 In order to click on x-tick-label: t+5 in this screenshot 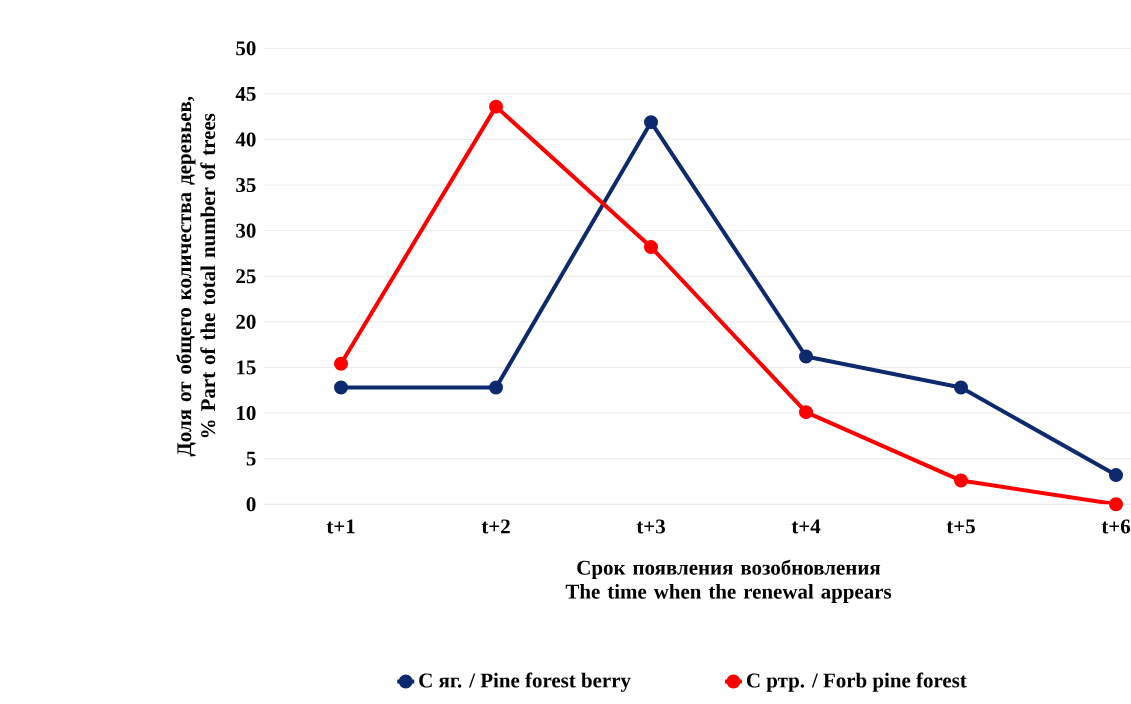, I will do `click(960, 526)`.